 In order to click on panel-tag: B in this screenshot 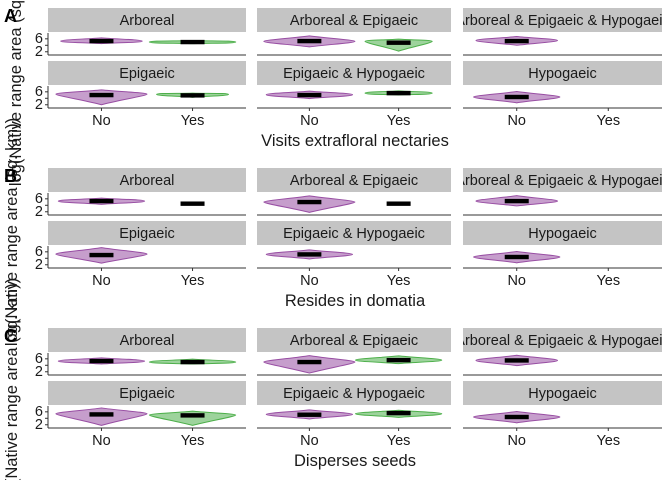, I will do `click(10, 176)`.